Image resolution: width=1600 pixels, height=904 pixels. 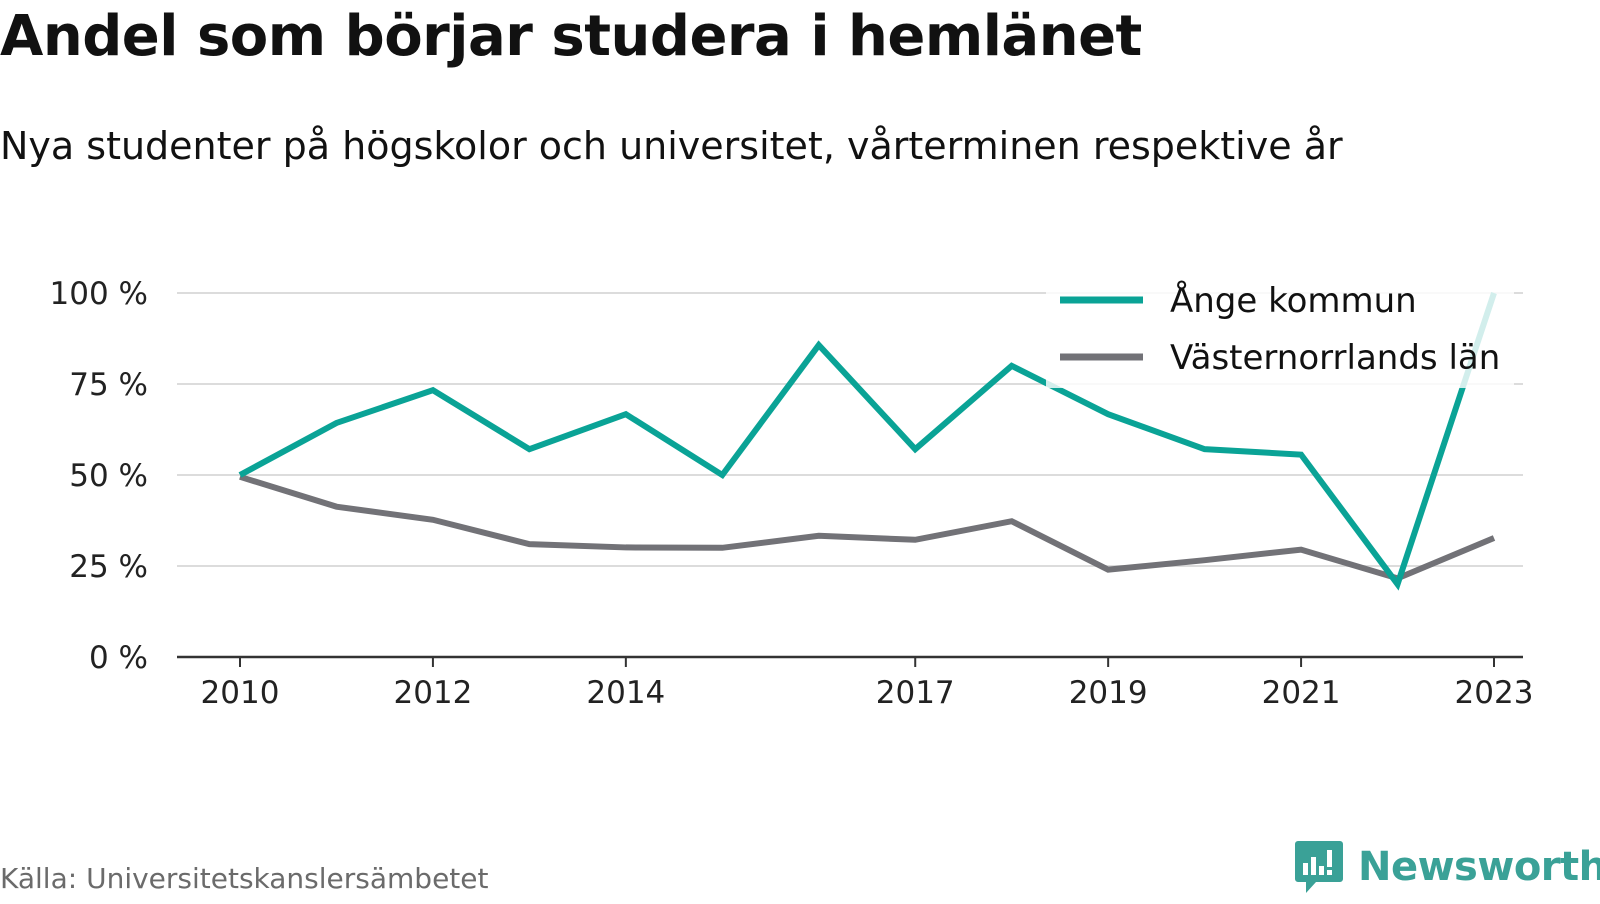 I want to click on x-tick-label: 2019, so click(x=1108, y=693).